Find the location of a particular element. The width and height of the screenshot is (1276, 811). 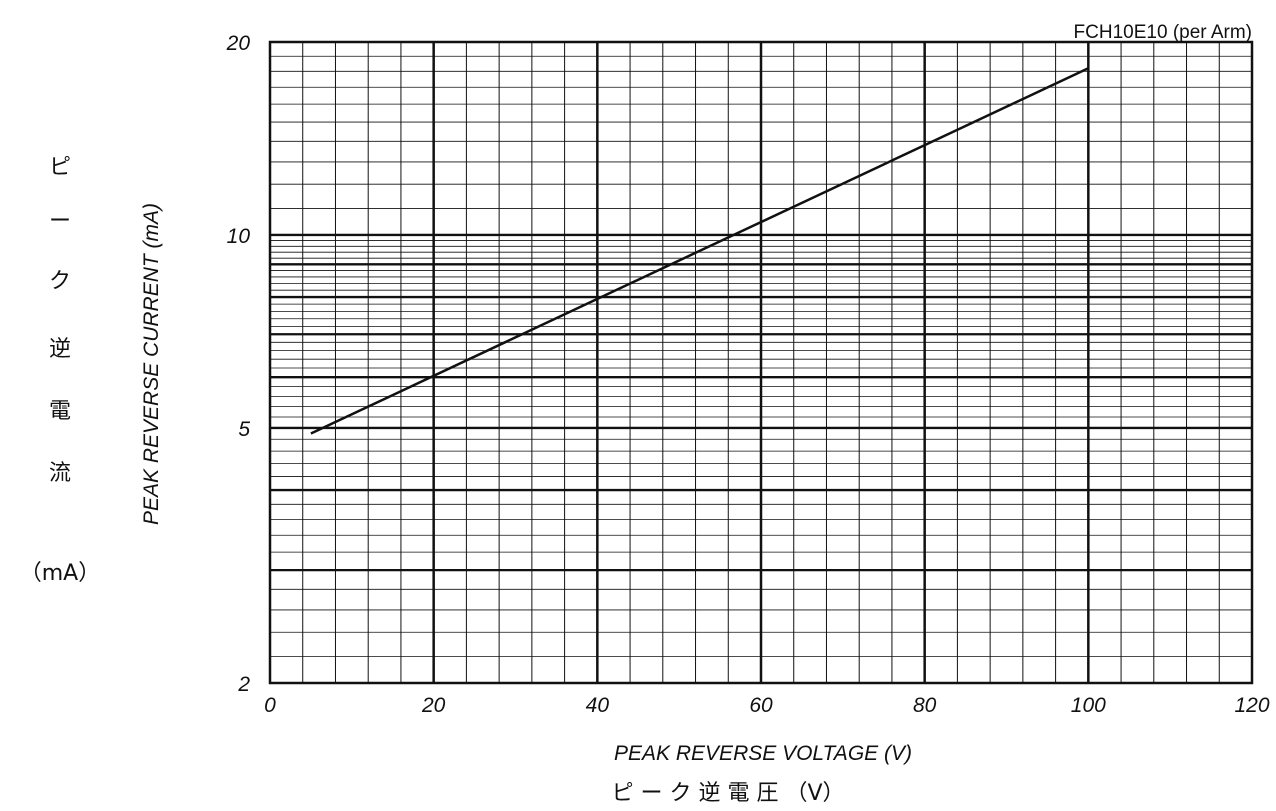

y-axis-title-jp-char: 流 is located at coordinates (60, 473).